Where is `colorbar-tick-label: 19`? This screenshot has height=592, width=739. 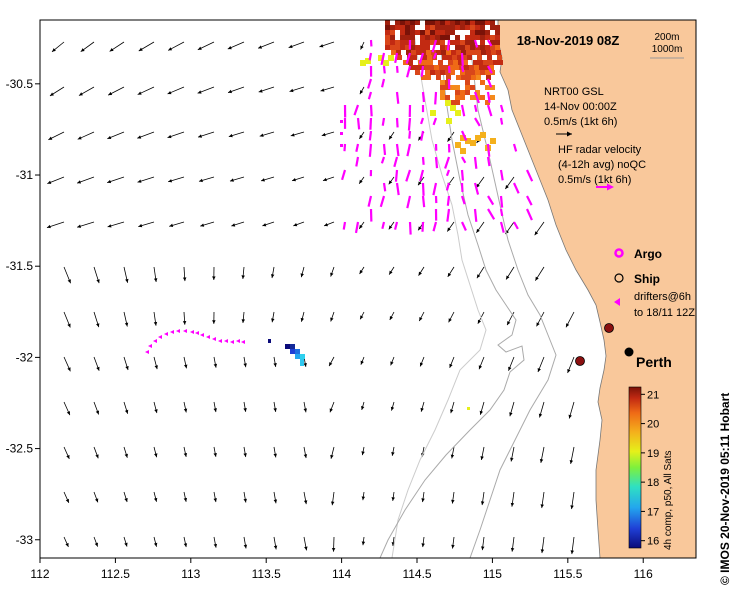 colorbar-tick-label: 19 is located at coordinates (653, 454).